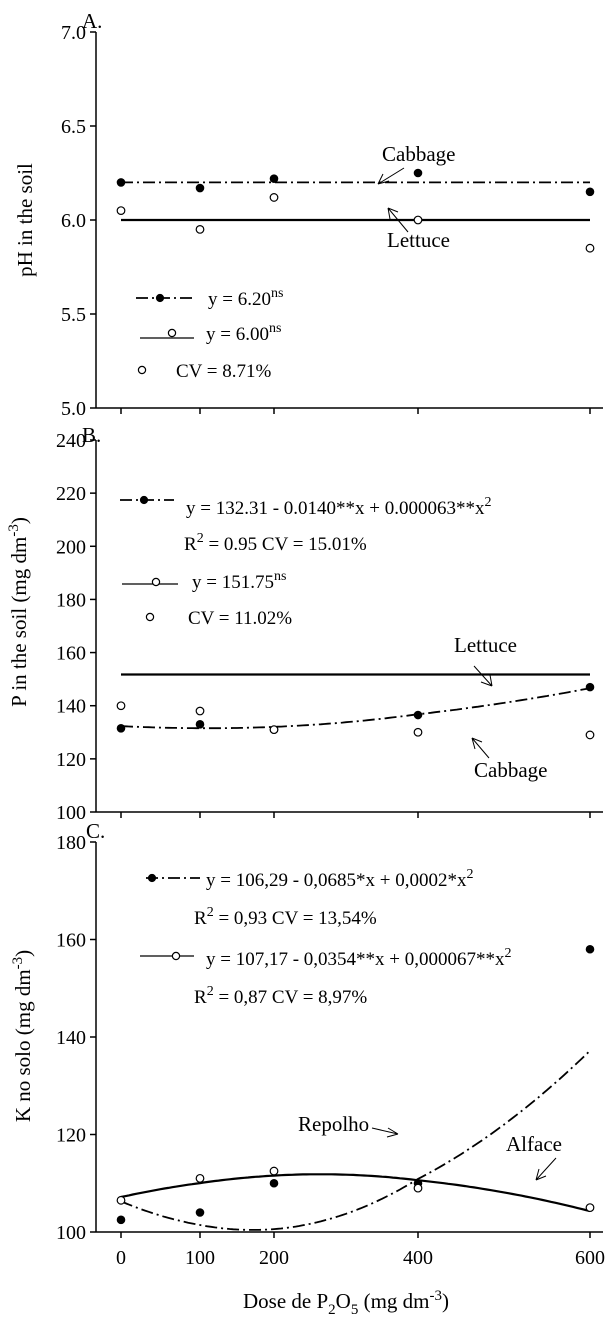 The image size is (609, 1320). I want to click on panel-b-points, so click(355, 711).